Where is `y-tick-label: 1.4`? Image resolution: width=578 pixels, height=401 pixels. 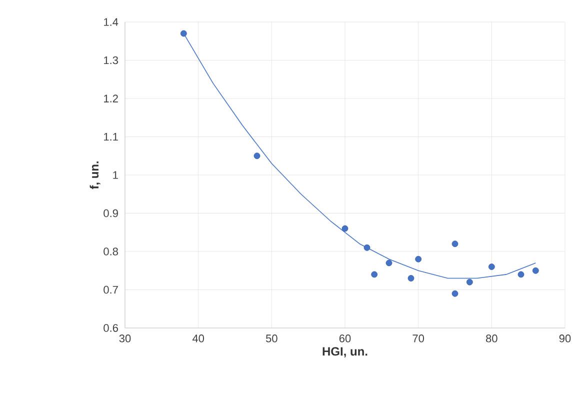
y-tick-label: 1.4 is located at coordinates (111, 22).